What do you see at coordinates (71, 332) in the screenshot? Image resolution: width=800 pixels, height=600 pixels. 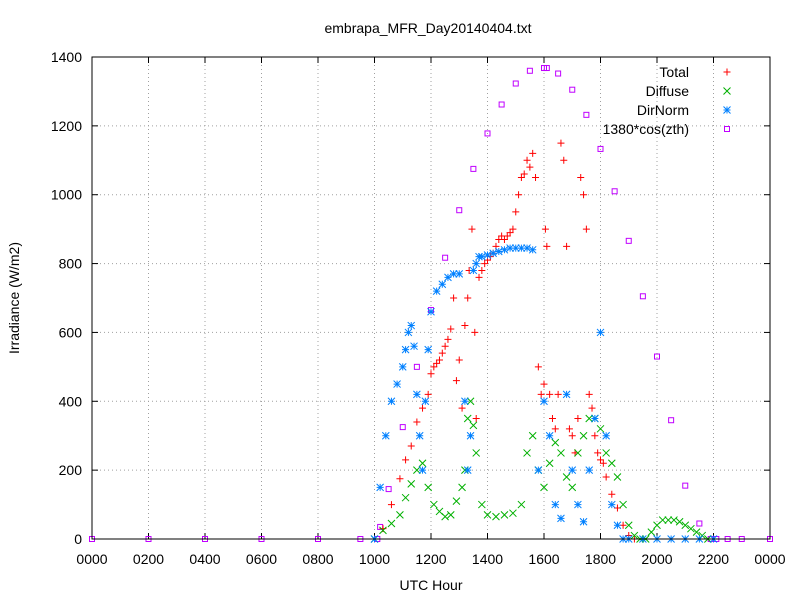 I see `y-tick-label: 600` at bounding box center [71, 332].